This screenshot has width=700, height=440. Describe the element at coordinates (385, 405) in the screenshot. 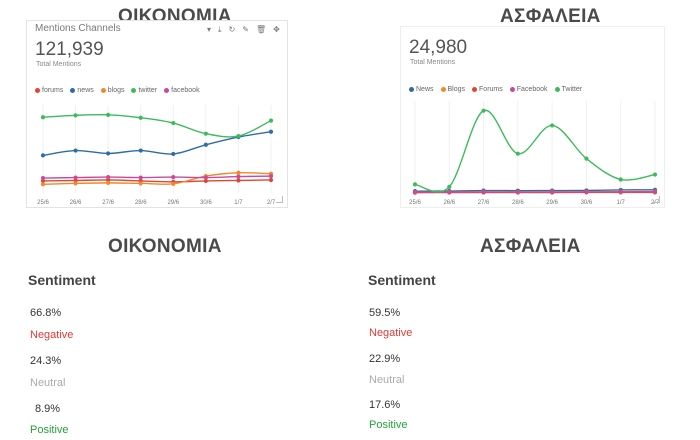

I see `positive-percent: 17.6%` at that location.